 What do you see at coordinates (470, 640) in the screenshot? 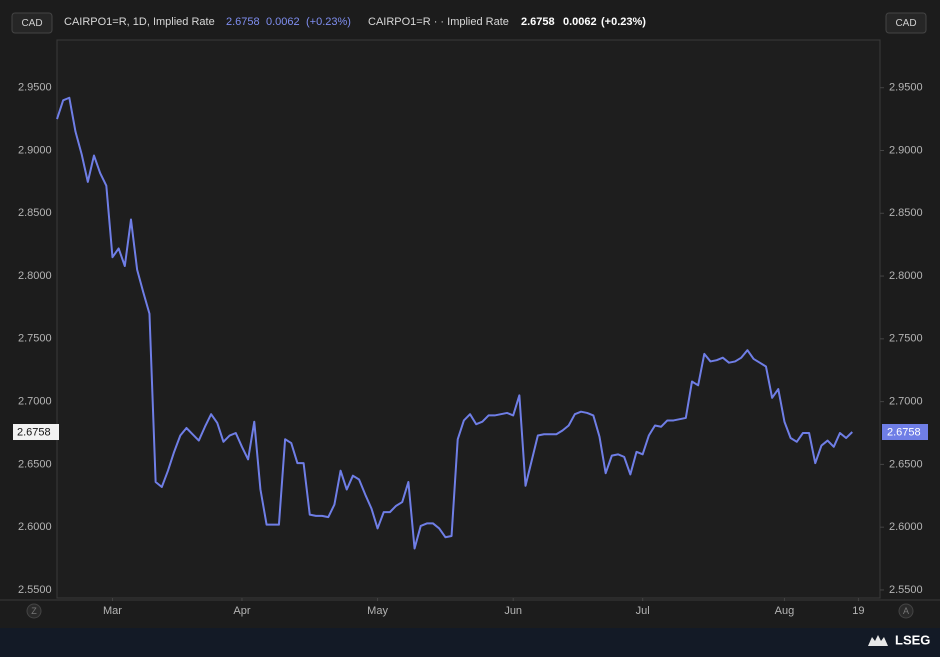
I see `footer` at bounding box center [470, 640].